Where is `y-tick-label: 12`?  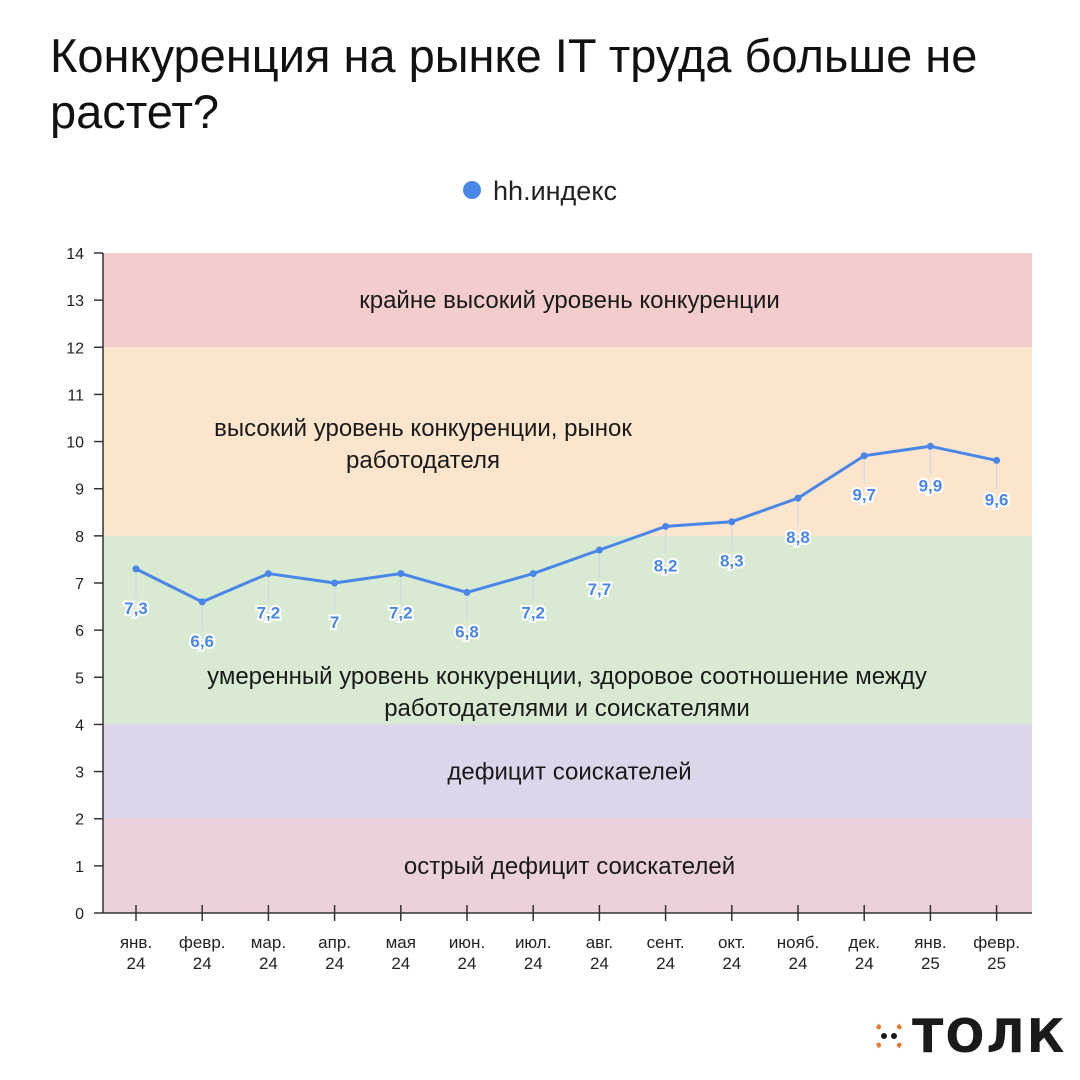
y-tick-label: 12 is located at coordinates (75, 348).